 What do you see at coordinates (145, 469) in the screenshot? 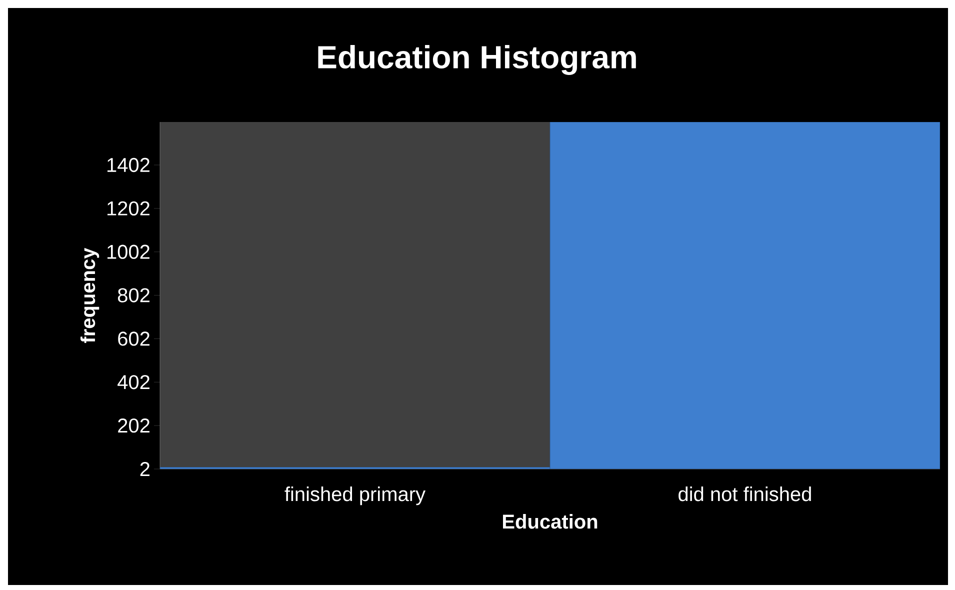
I see `y-tick-label: 2` at bounding box center [145, 469].